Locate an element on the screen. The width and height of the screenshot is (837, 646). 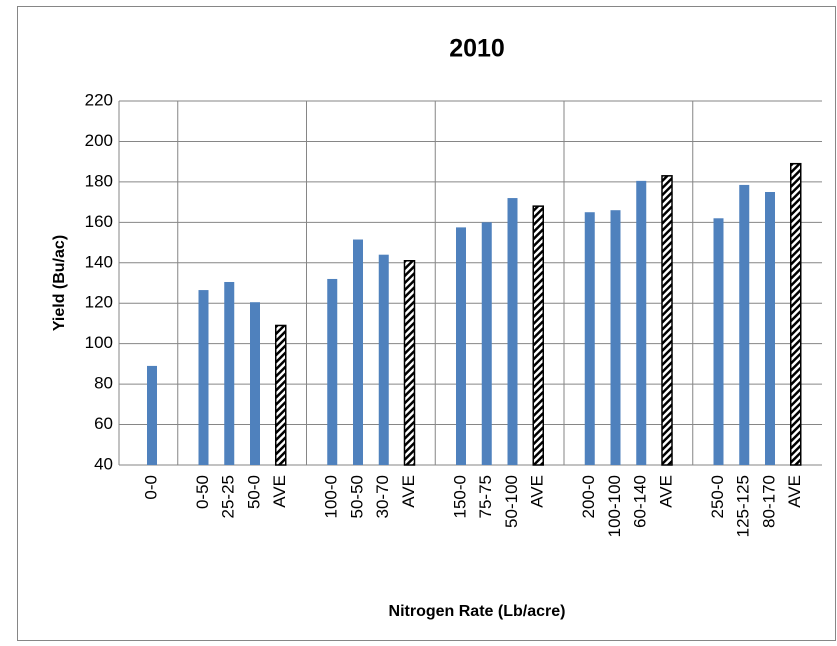
y-tick-label: 140 is located at coordinates (99, 261).